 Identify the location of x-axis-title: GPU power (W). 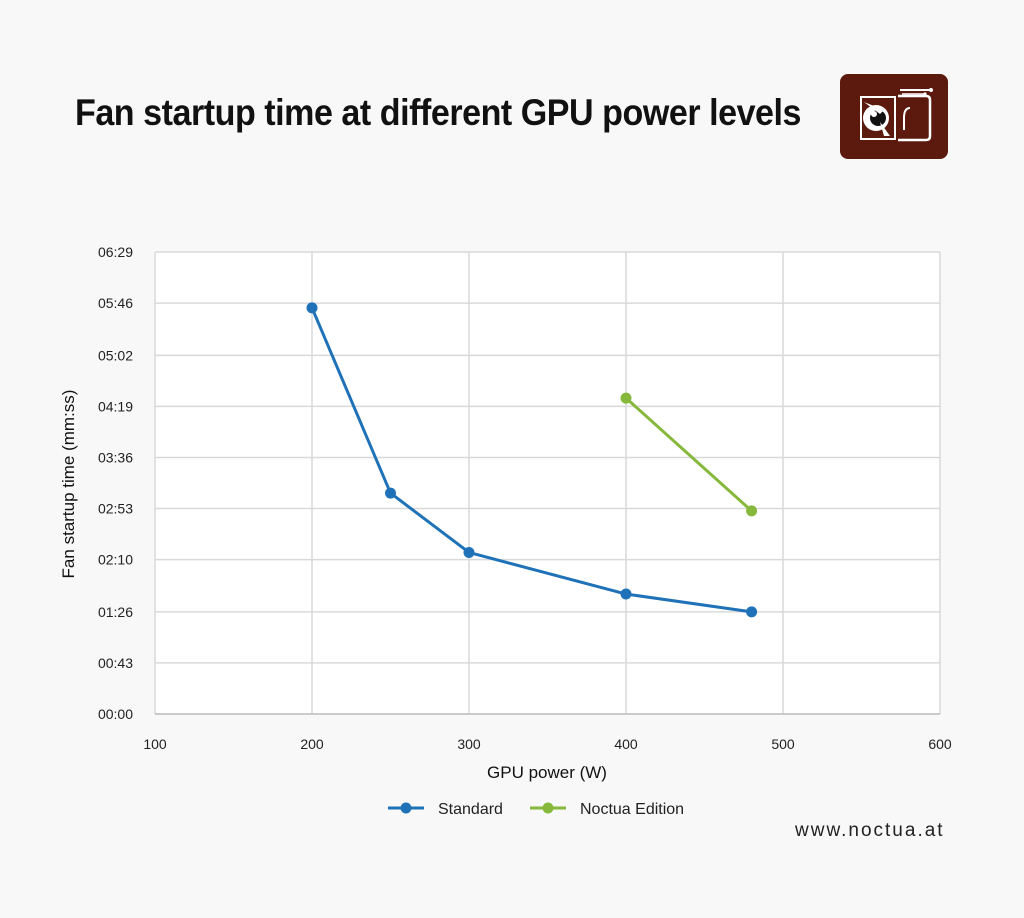
(547, 772).